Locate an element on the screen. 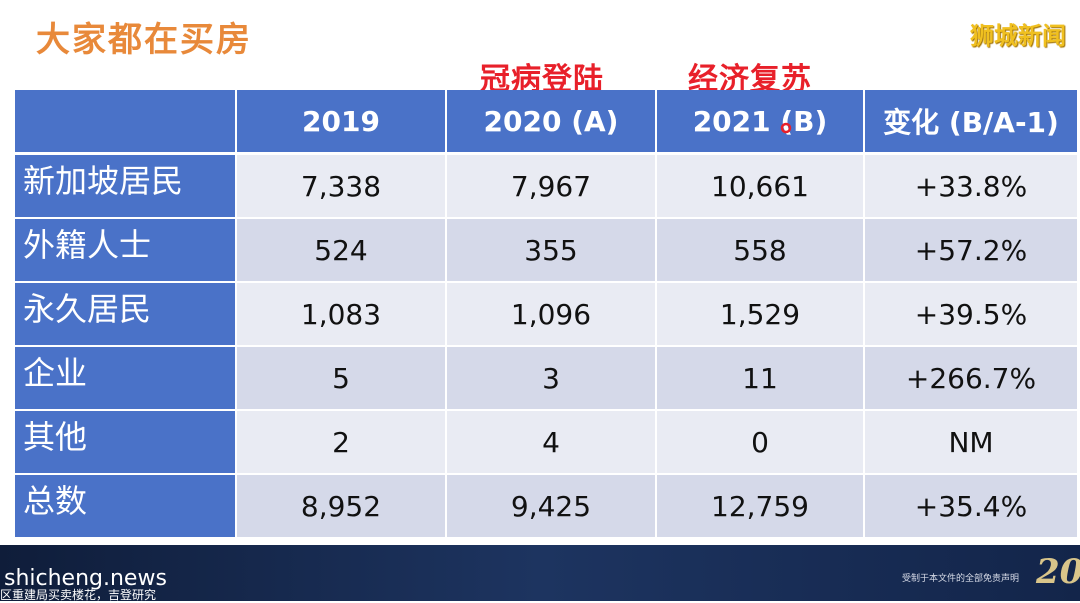 The width and height of the screenshot is (1080, 603). data-cell: 9,425 is located at coordinates (551, 506).